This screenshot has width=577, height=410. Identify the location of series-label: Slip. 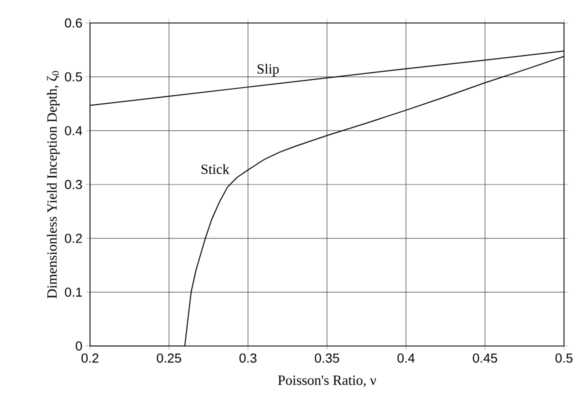
(268, 70).